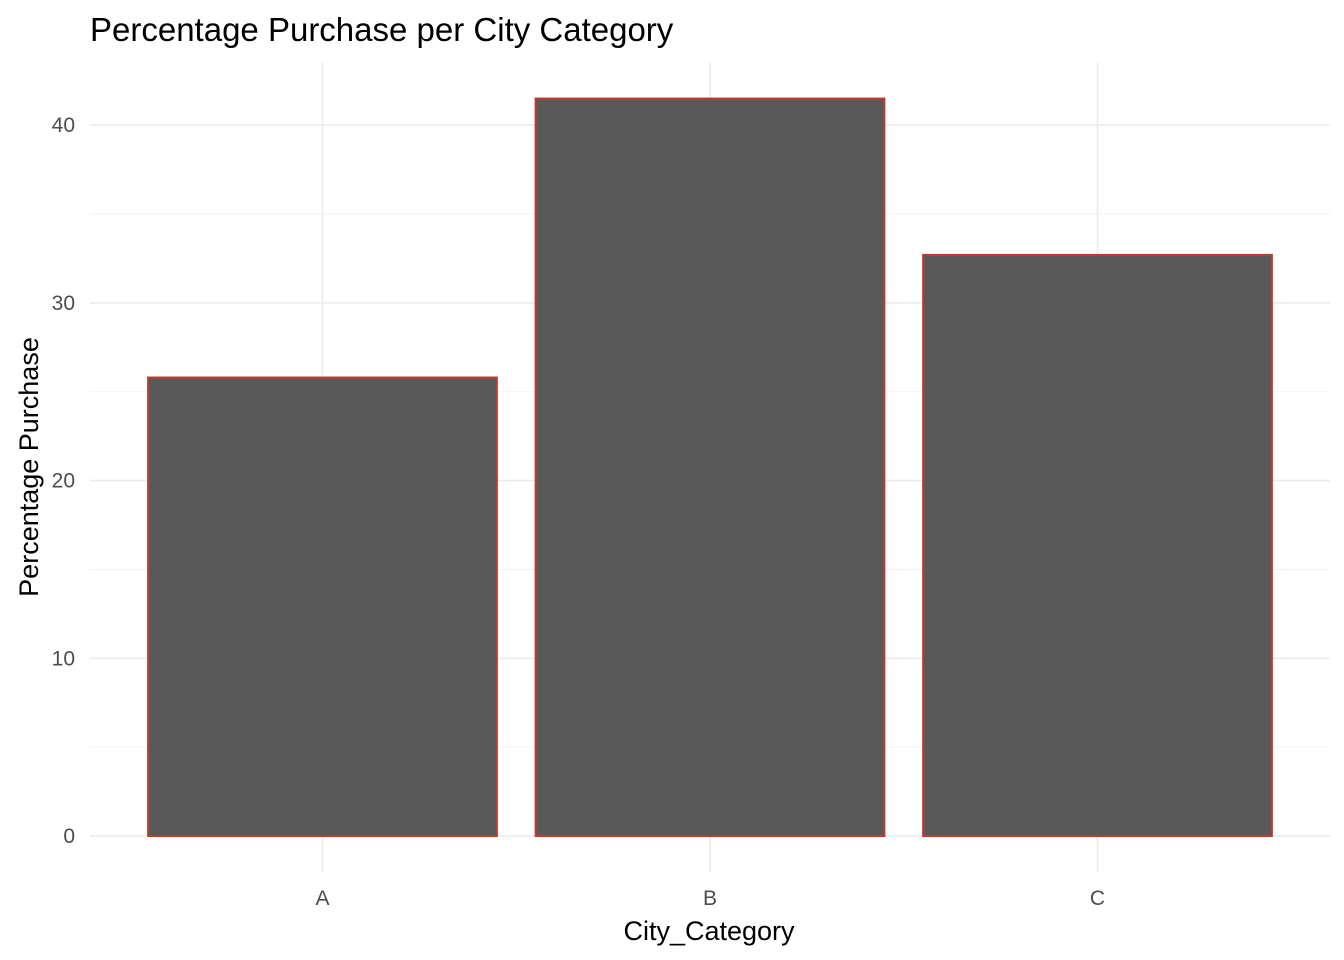  What do you see at coordinates (63, 125) in the screenshot?
I see `y-tick-label: 40` at bounding box center [63, 125].